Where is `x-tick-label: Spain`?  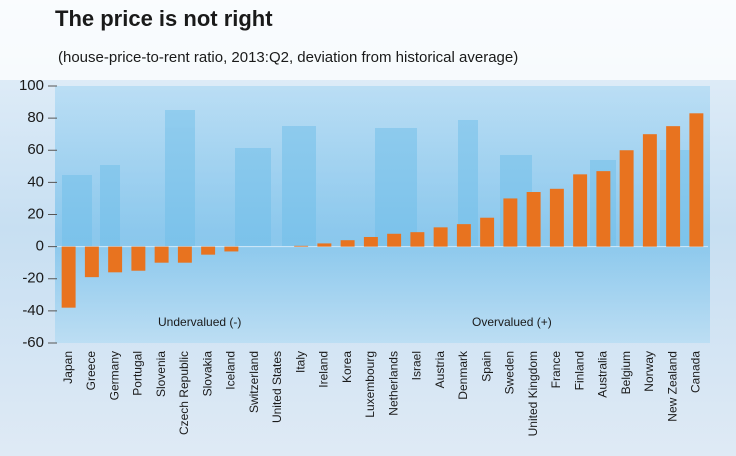 x-tick-label: Spain is located at coordinates (486, 366).